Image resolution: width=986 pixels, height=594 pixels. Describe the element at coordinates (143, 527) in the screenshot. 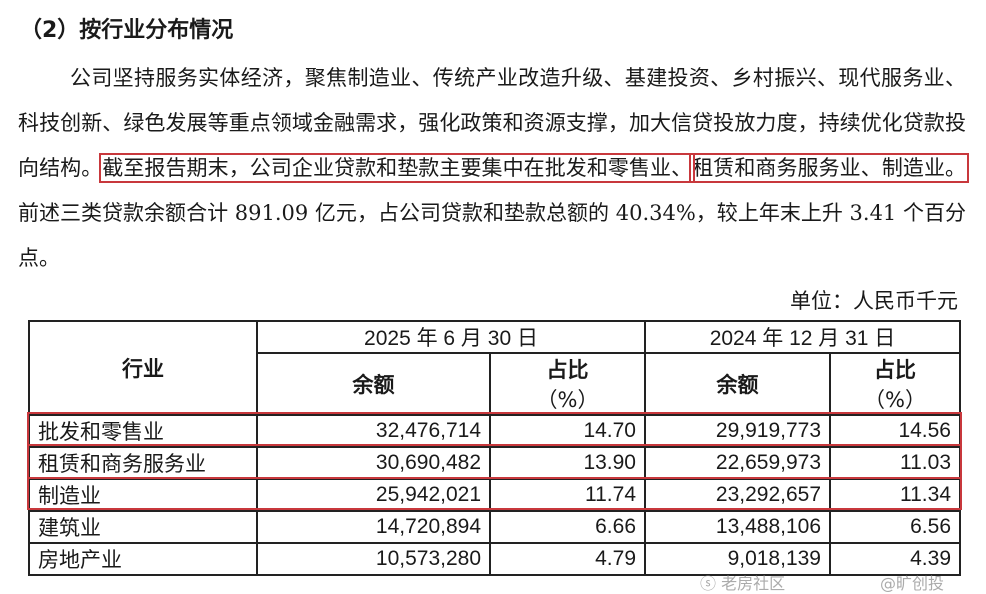

I see `industry-cell: 建筑业` at that location.